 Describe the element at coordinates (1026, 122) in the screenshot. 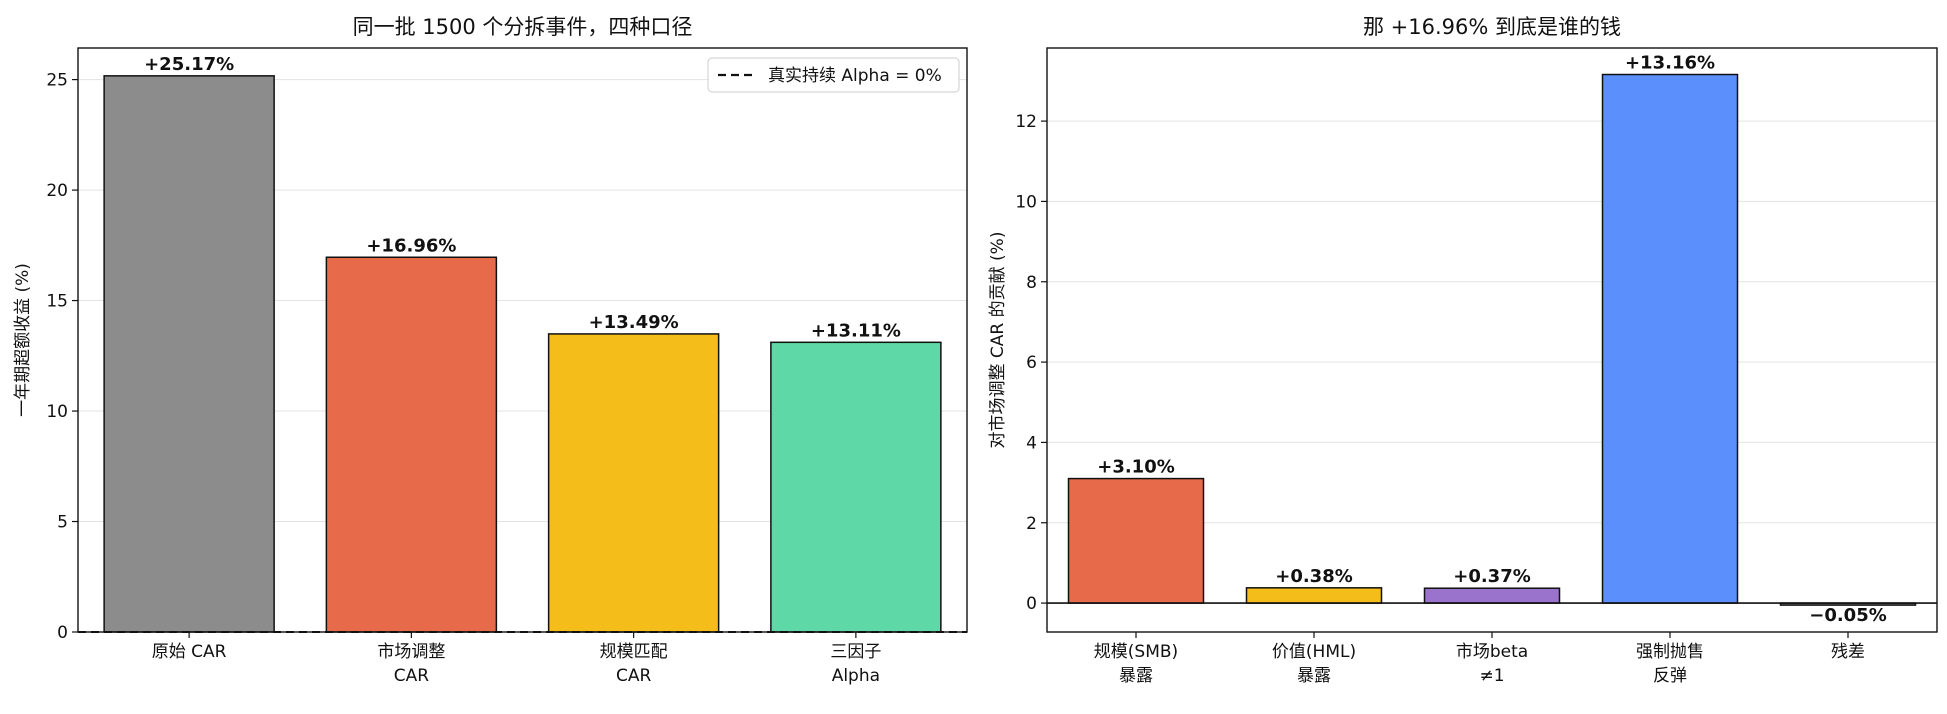

I see `y-tick-label: 12` at that location.